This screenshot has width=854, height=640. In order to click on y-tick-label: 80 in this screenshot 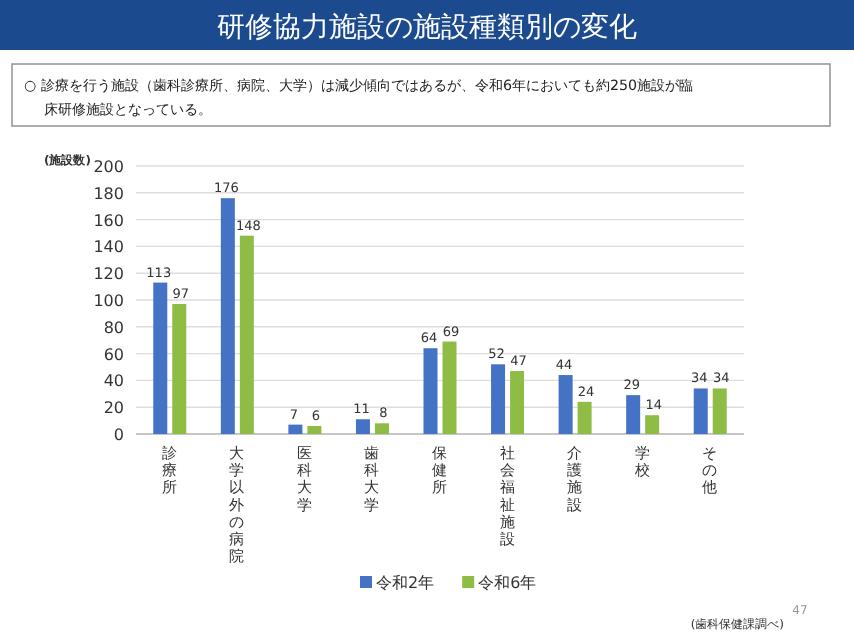, I will do `click(113, 327)`.